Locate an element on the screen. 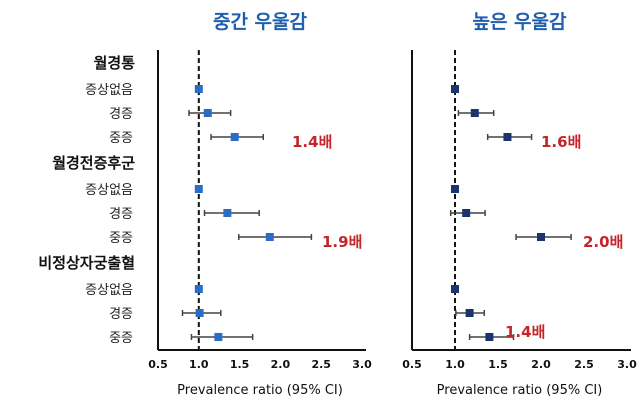 The image size is (640, 408). ratio-annotation: 1.9배 is located at coordinates (342, 242).